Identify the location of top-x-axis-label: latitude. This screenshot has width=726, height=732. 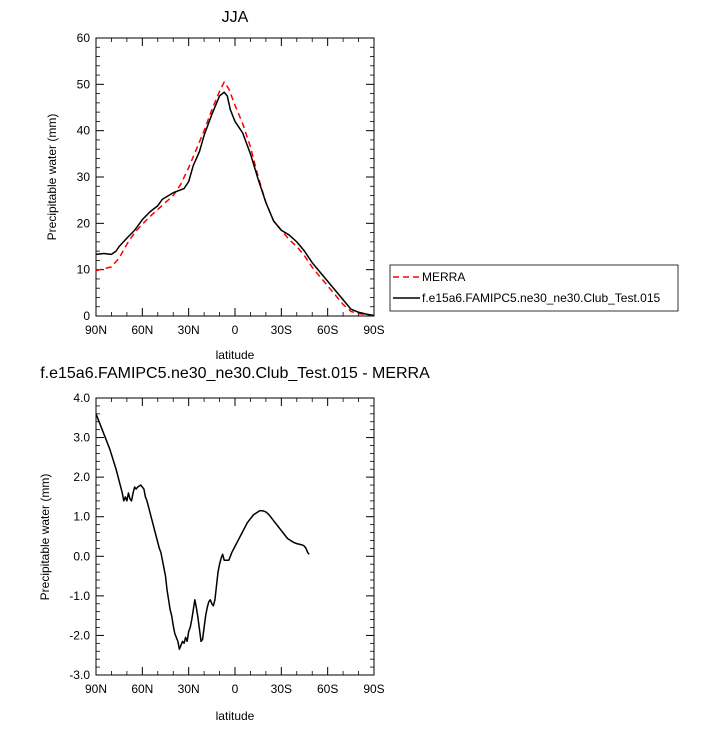
(235, 355).